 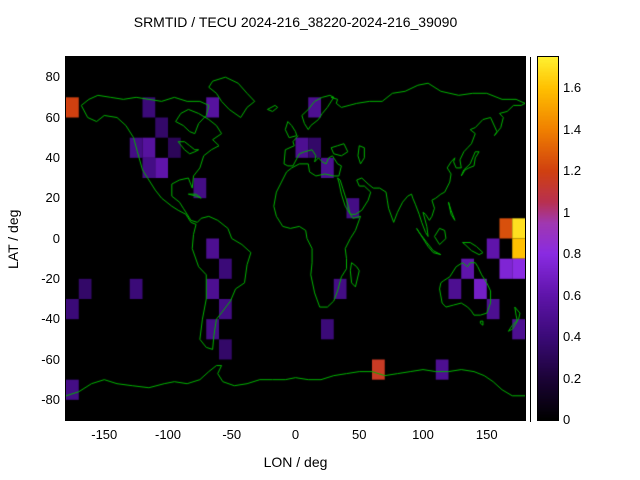 What do you see at coordinates (486, 434) in the screenshot?
I see `x-tick-label: 150` at bounding box center [486, 434].